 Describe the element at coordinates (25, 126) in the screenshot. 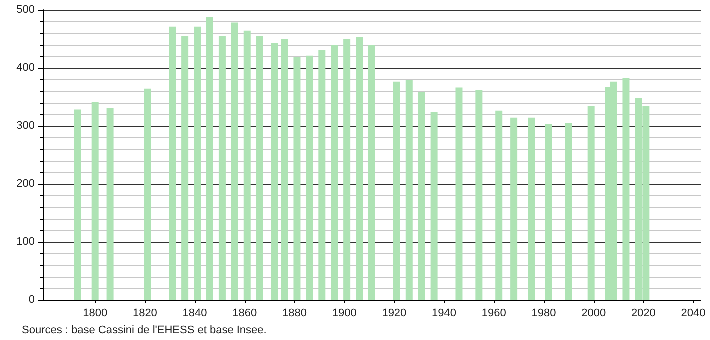

I see `y-tick-label: 300` at that location.